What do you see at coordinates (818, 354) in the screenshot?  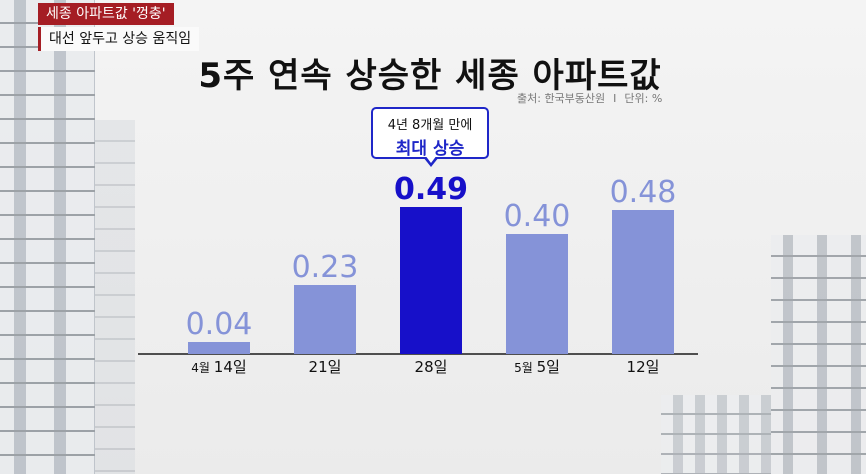 I see `building-right-image` at bounding box center [818, 354].